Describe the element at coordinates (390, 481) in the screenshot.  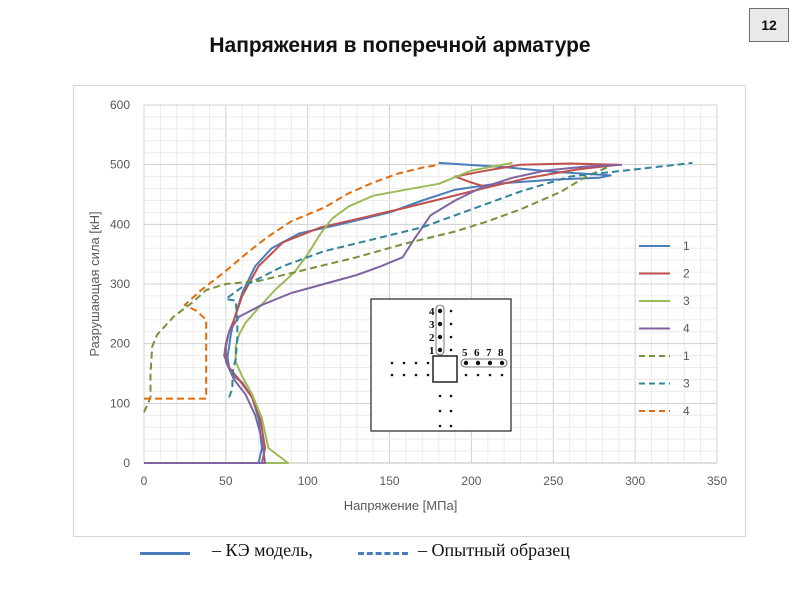
I see `x-tick-label: 150` at that location.